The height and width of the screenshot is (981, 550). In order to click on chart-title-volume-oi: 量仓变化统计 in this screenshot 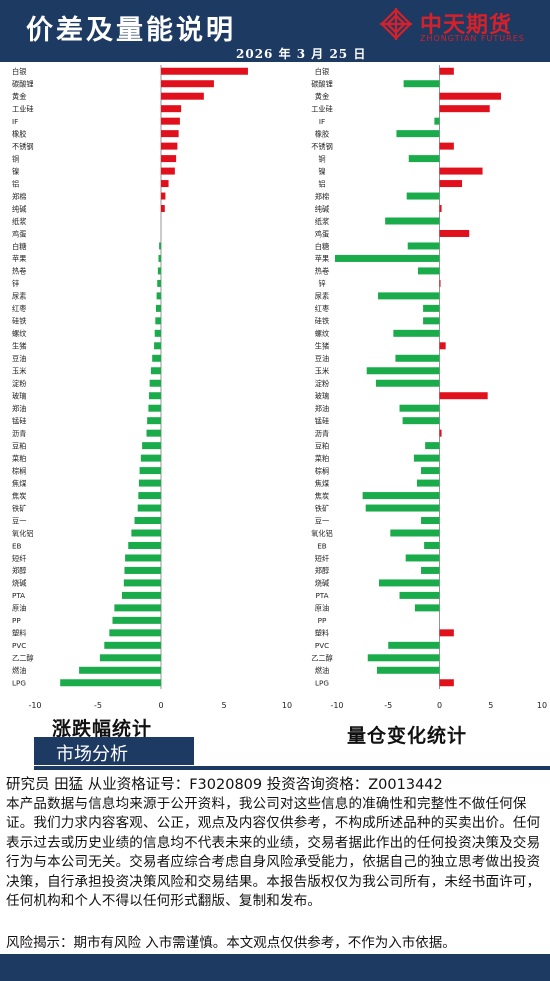, I will do `click(407, 736)`.